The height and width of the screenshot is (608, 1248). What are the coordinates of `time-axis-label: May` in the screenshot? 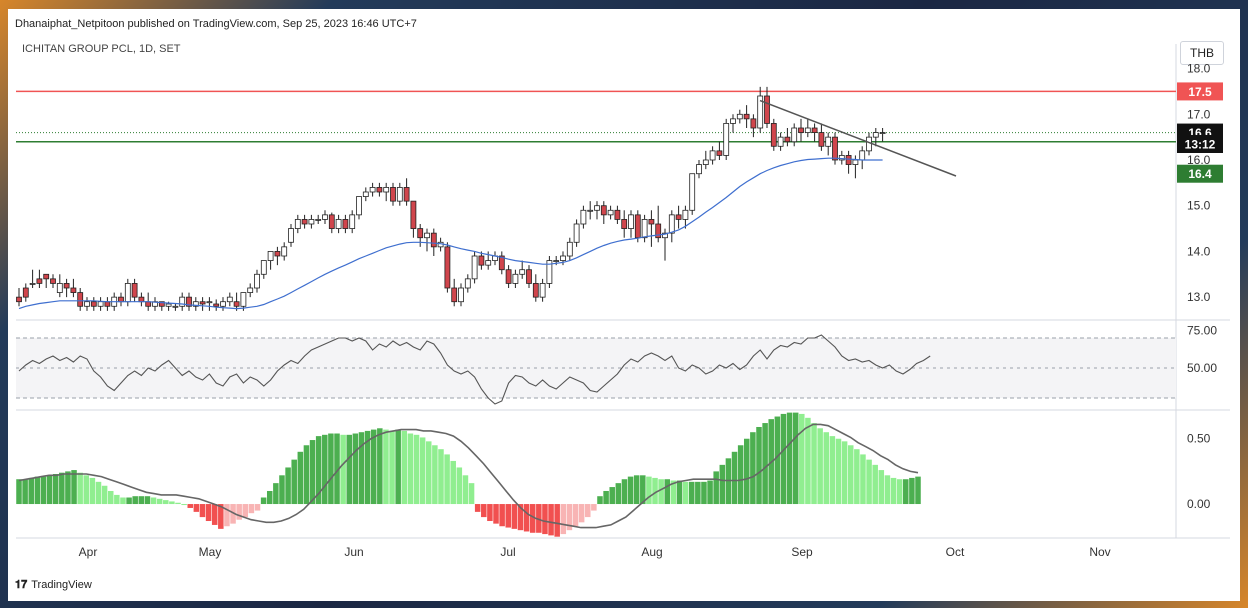 It's located at (210, 552).